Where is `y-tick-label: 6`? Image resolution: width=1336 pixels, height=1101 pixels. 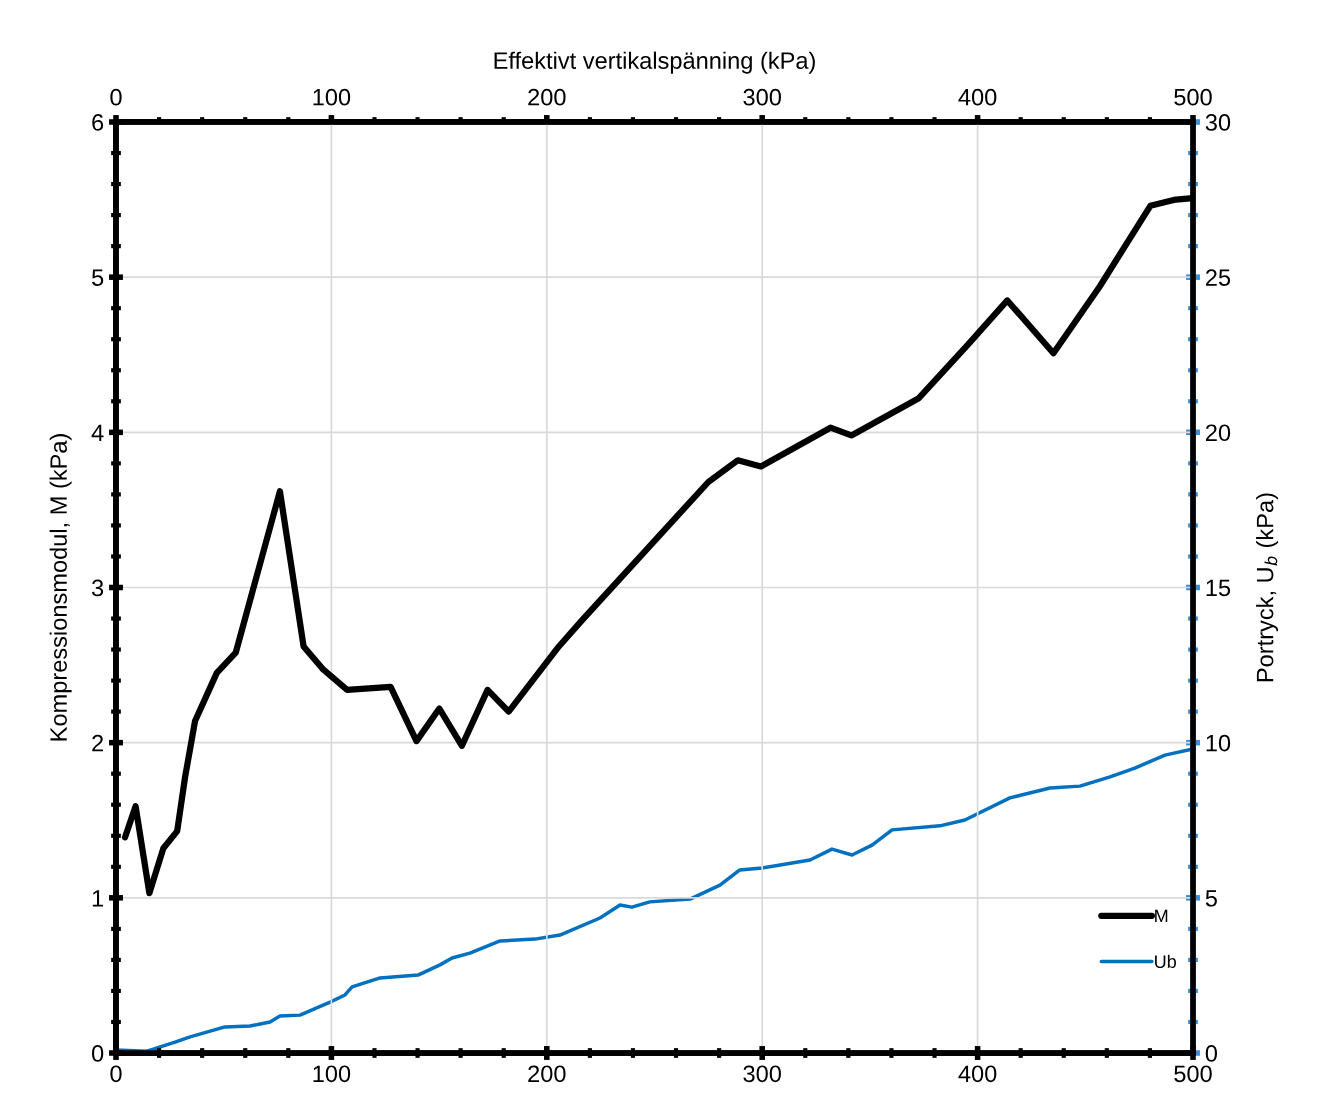
y-tick-label: 6 is located at coordinates (98, 122).